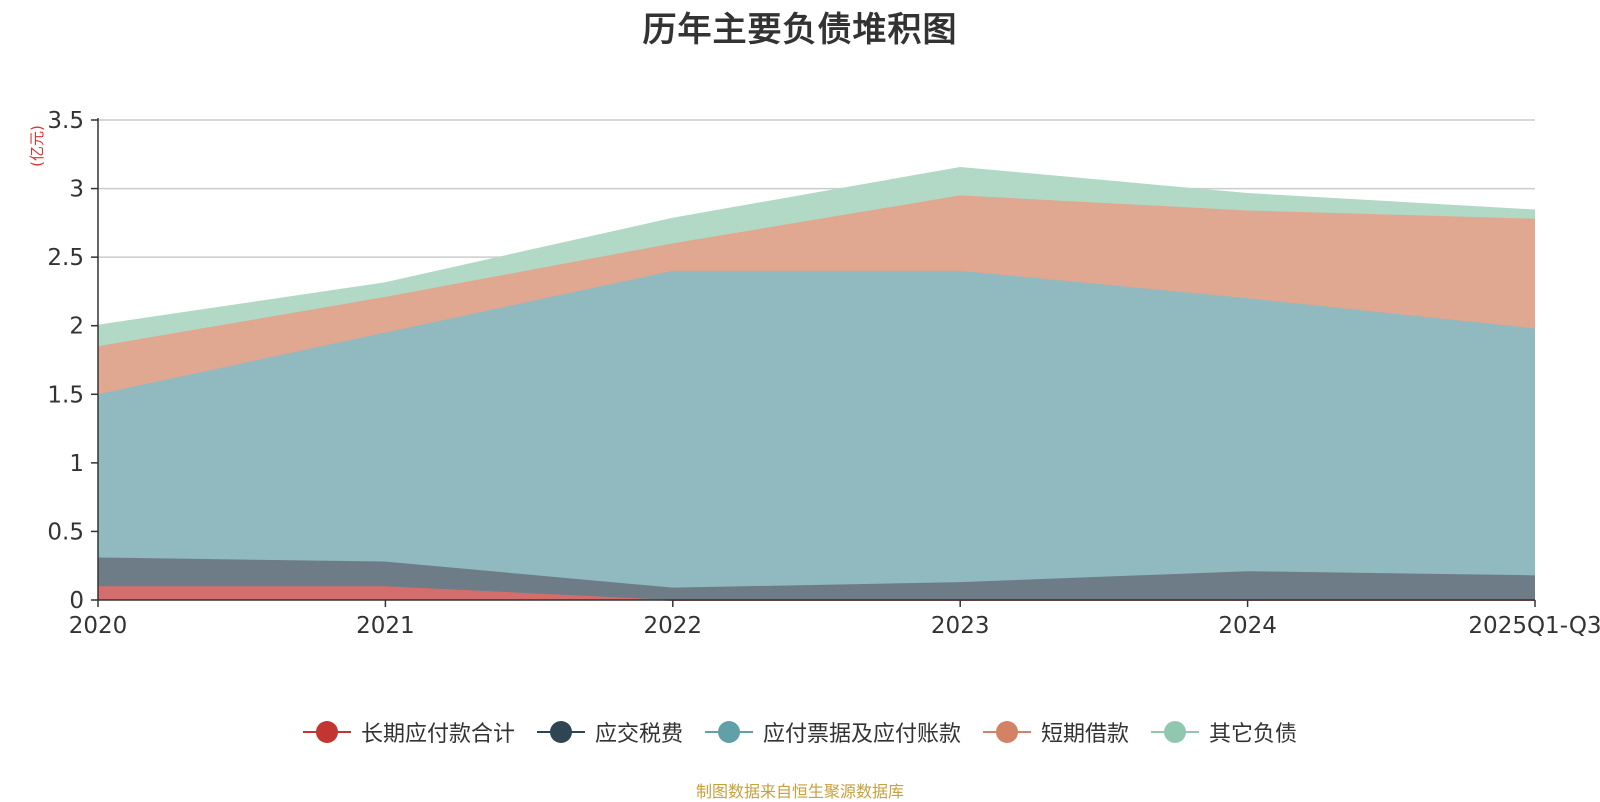  What do you see at coordinates (76, 601) in the screenshot?
I see `y-tick-label: 0` at bounding box center [76, 601].